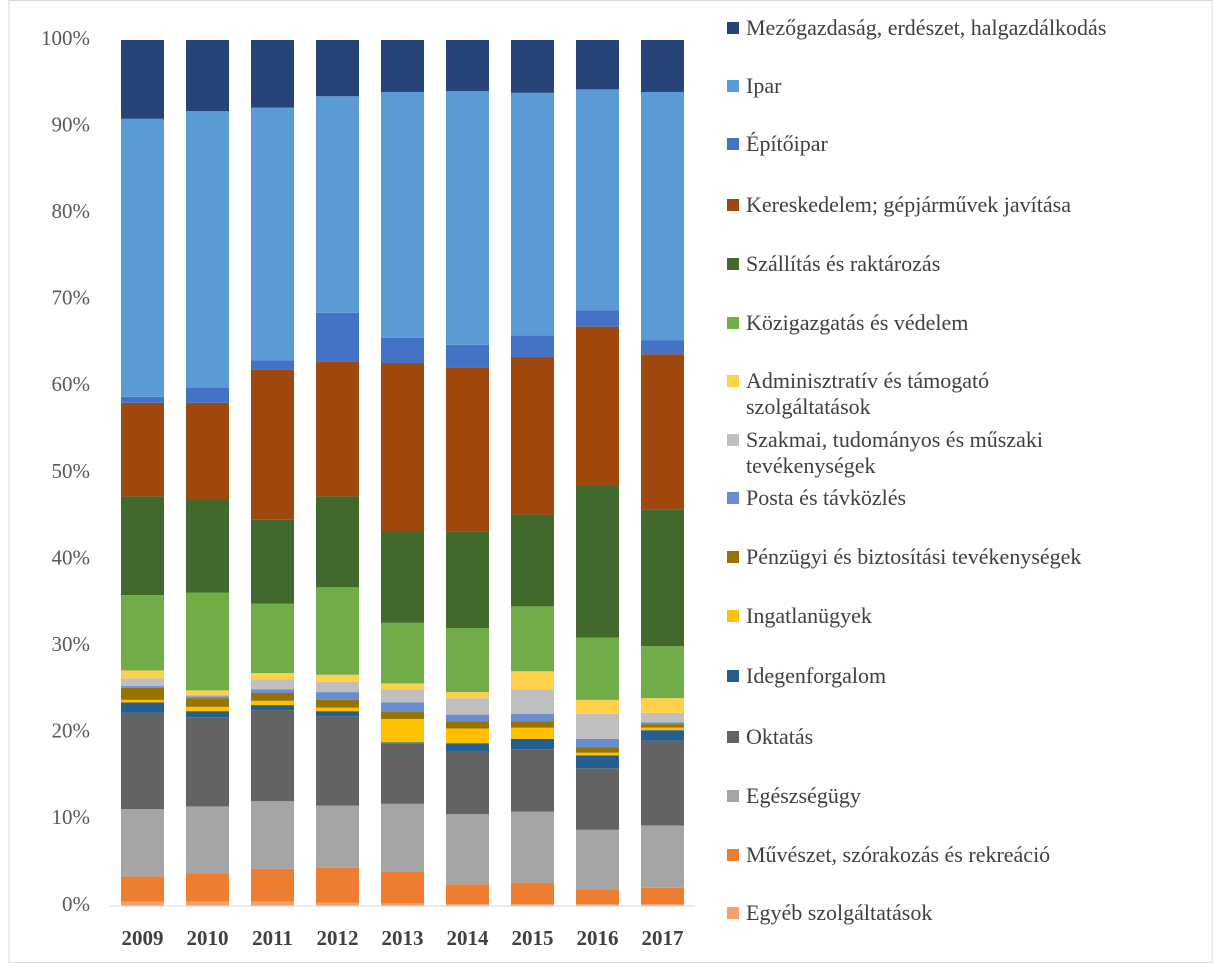 The height and width of the screenshot is (963, 1213). I want to click on legend-label: Egyéb szolgáltatások, so click(839, 912).